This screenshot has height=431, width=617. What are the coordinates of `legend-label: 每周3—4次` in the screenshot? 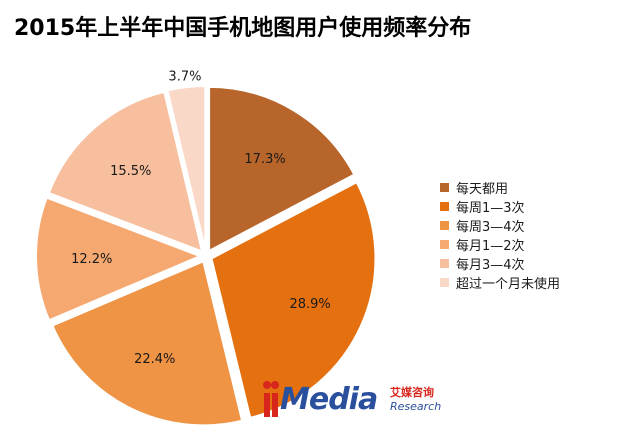 It's located at (490, 227).